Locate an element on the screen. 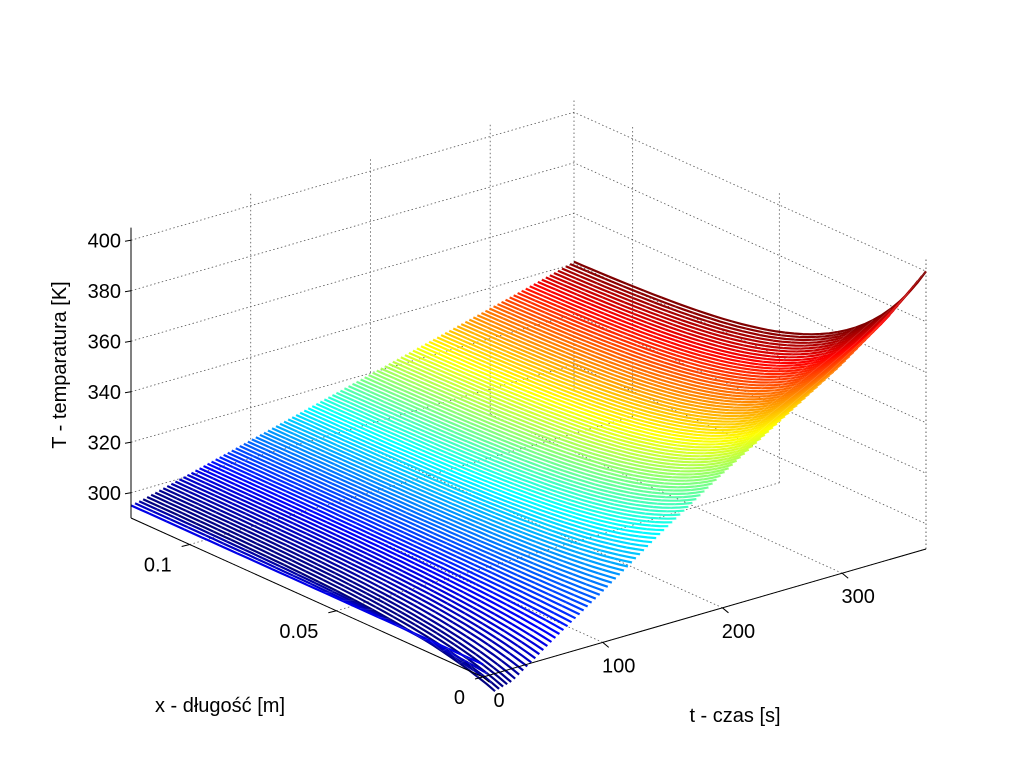  t-tick-label: 300 is located at coordinates (858, 597).